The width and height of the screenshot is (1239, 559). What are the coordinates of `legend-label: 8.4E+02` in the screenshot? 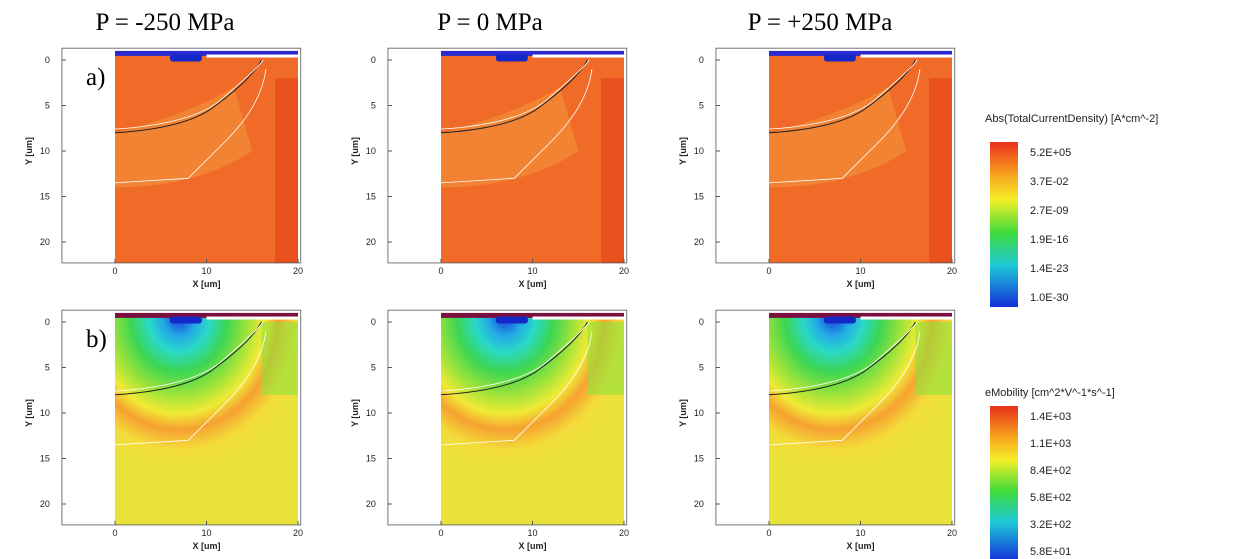 It's located at (1050, 471).